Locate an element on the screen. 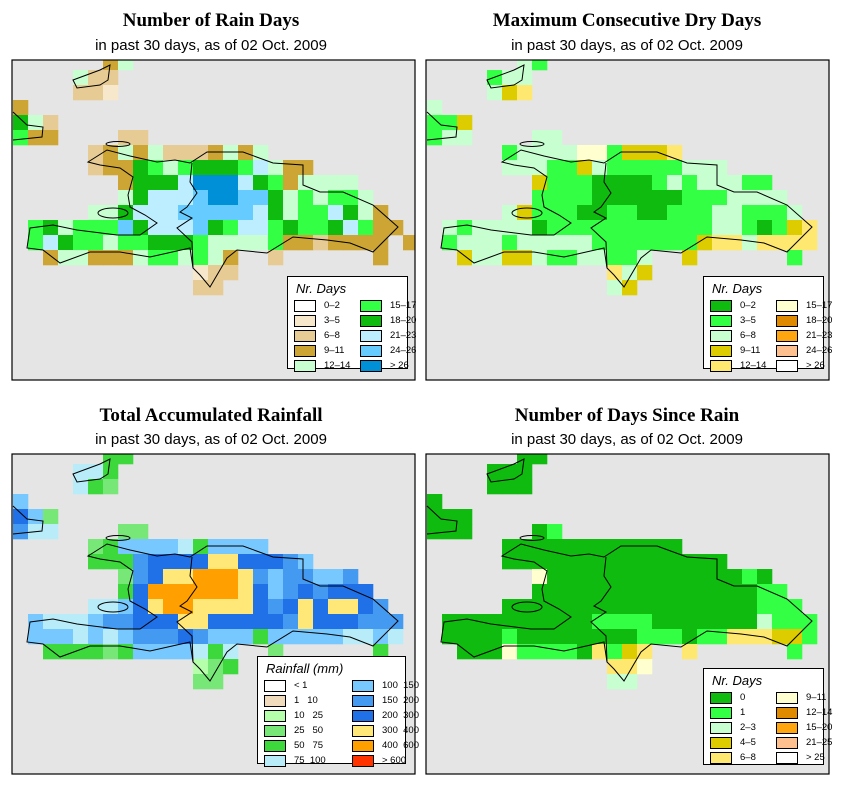 Image resolution: width=853 pixels, height=793 pixels. legend-item: 400 600 is located at coordinates (389, 745).